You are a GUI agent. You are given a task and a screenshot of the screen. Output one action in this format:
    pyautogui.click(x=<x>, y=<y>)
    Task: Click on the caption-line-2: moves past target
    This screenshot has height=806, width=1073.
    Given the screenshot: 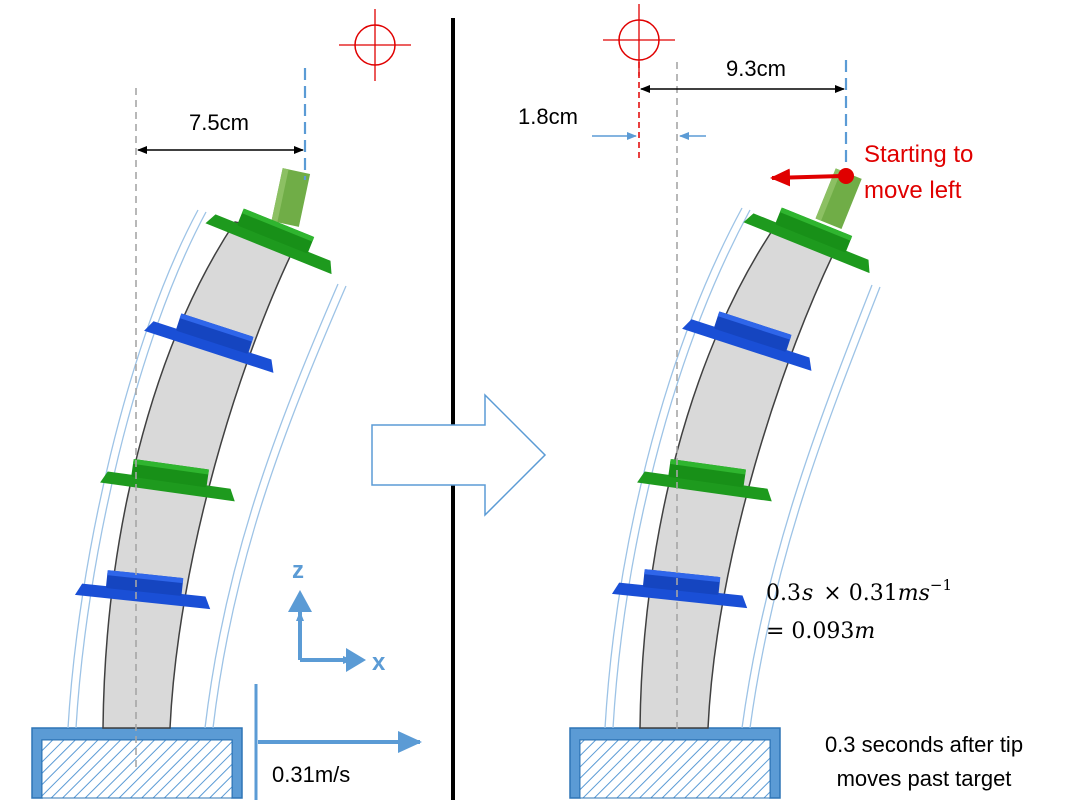 What is the action you would take?
    pyautogui.click(x=924, y=778)
    